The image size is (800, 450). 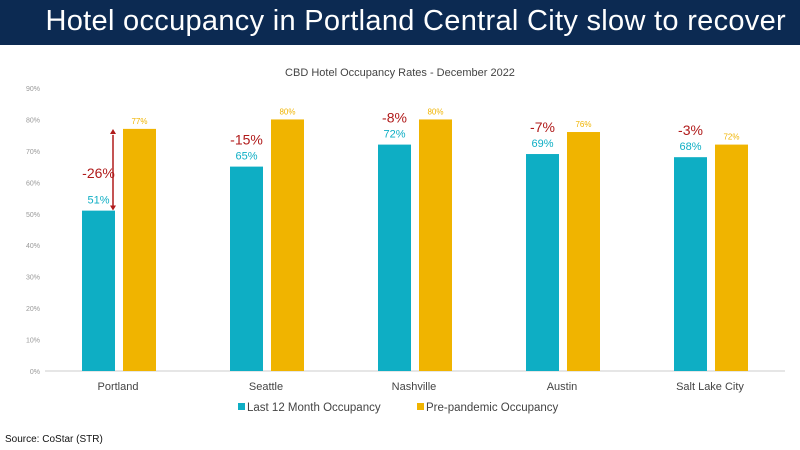 What do you see at coordinates (690, 130) in the screenshot?
I see `difference-label: -3%` at bounding box center [690, 130].